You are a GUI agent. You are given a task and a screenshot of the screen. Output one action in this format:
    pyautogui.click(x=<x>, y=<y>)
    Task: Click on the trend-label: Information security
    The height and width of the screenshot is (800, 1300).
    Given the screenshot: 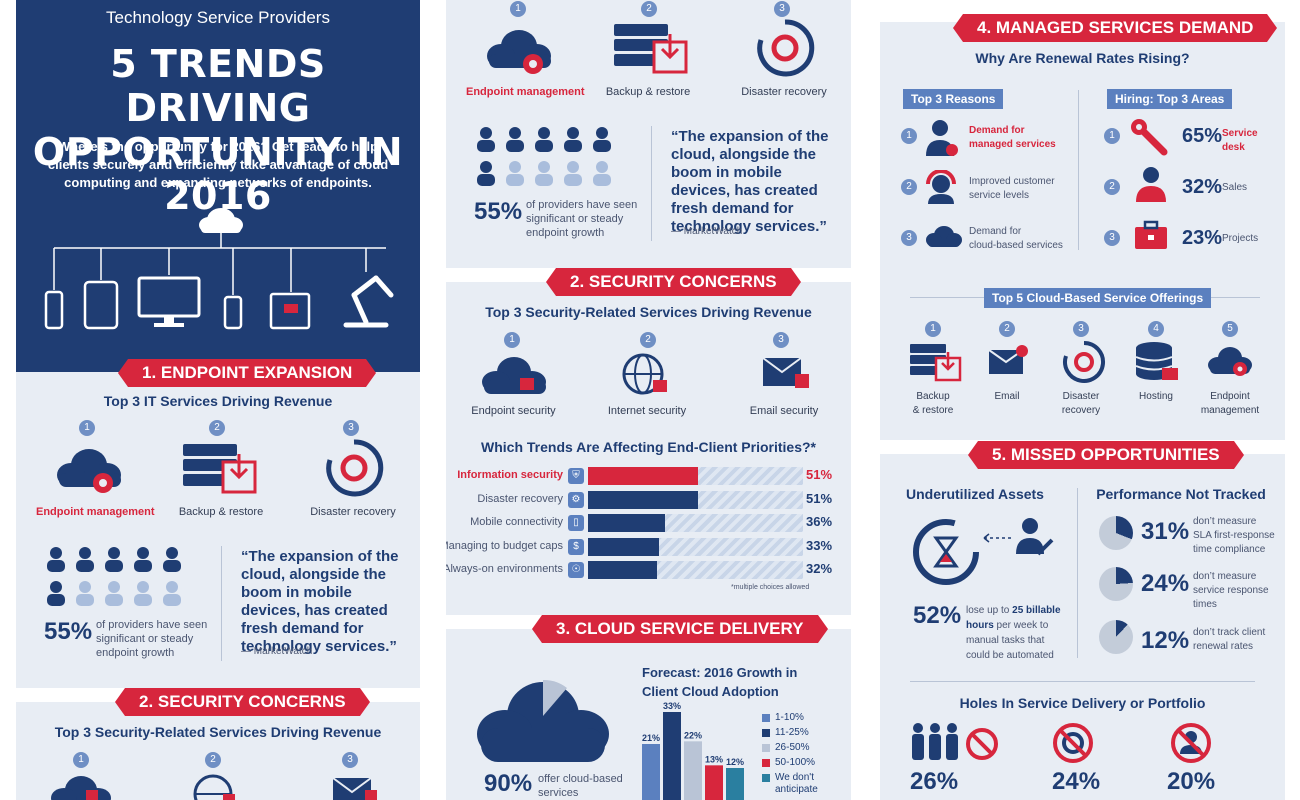 What is the action you would take?
    pyautogui.click(x=510, y=475)
    